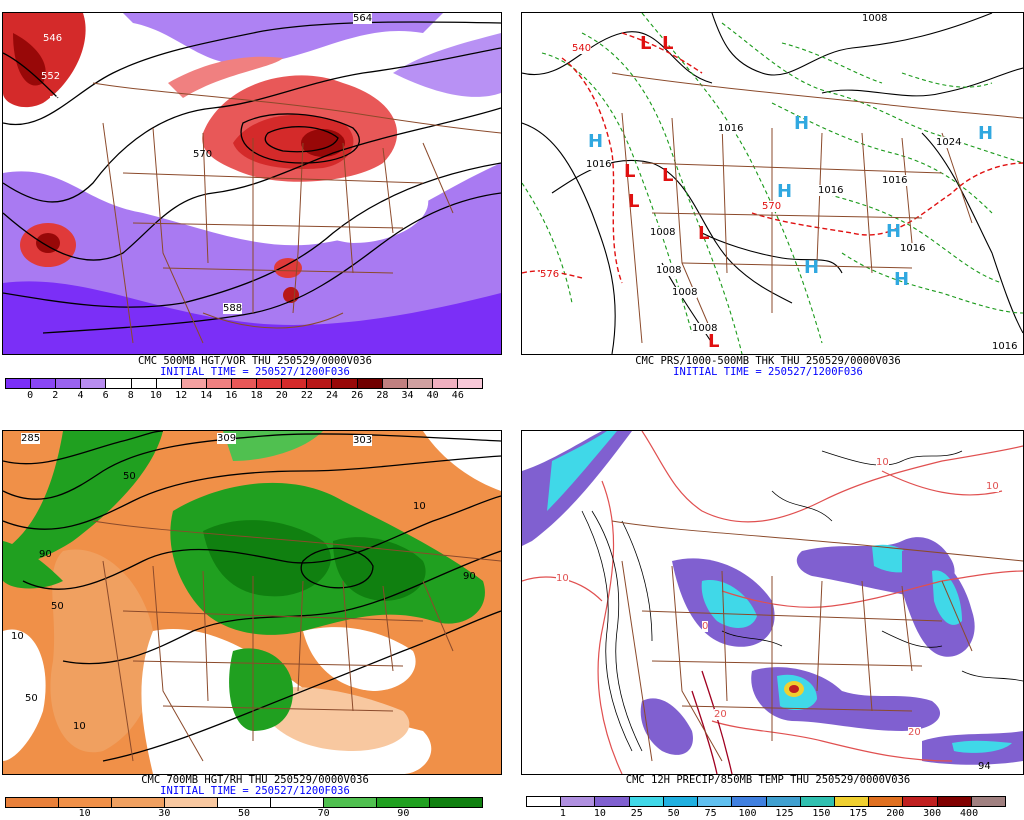 The height and width of the screenshot is (820, 1024). I want to click on legend-label: 22, so click(306, 395).